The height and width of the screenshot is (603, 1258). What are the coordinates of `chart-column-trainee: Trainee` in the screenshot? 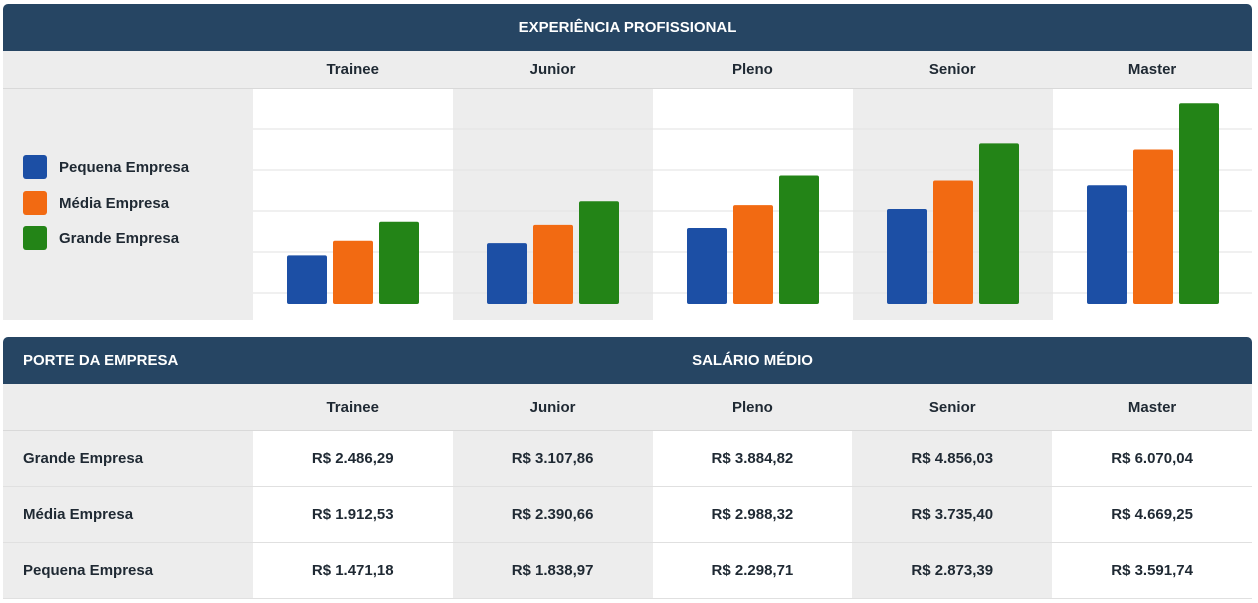 It's located at (352, 69).